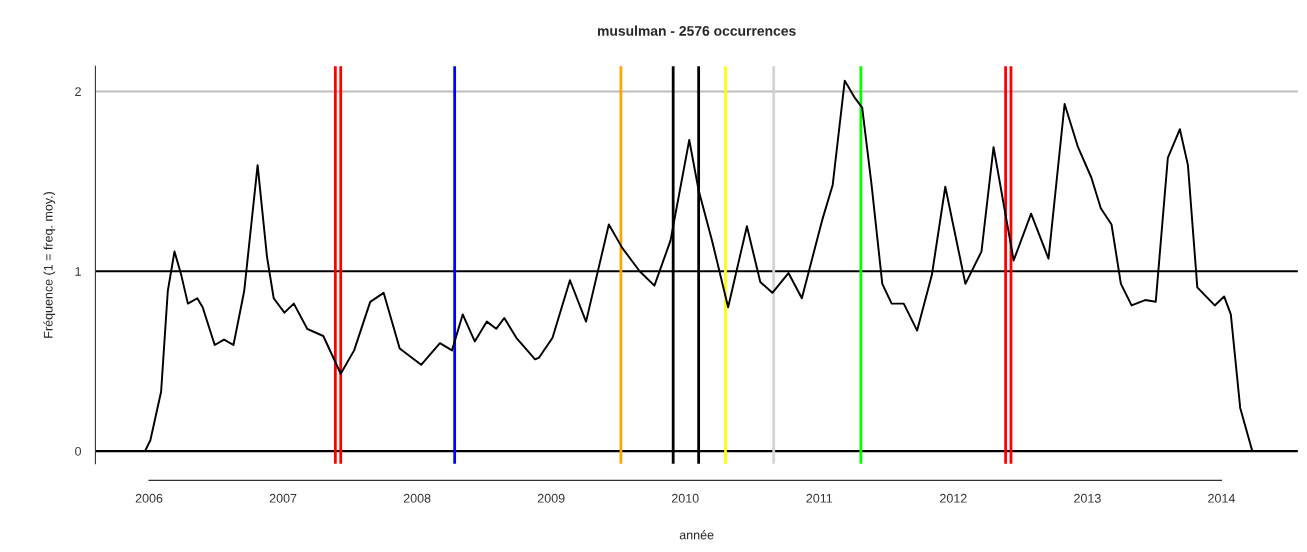 This screenshot has width=1307, height=552. What do you see at coordinates (78, 271) in the screenshot?
I see `y-tick-label: 1` at bounding box center [78, 271].